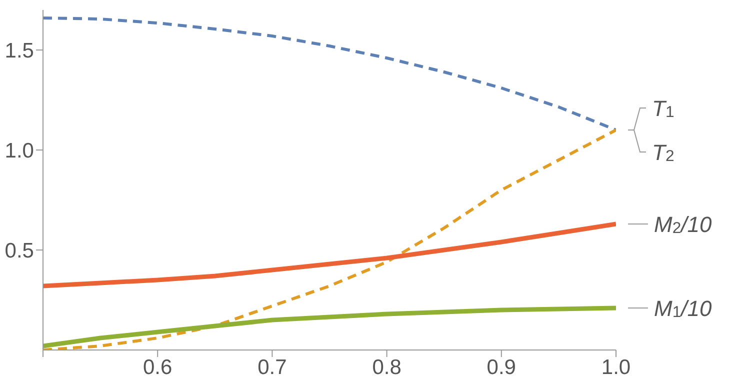  What do you see at coordinates (501, 367) in the screenshot?
I see `x-tick-label: 0.9` at bounding box center [501, 367].